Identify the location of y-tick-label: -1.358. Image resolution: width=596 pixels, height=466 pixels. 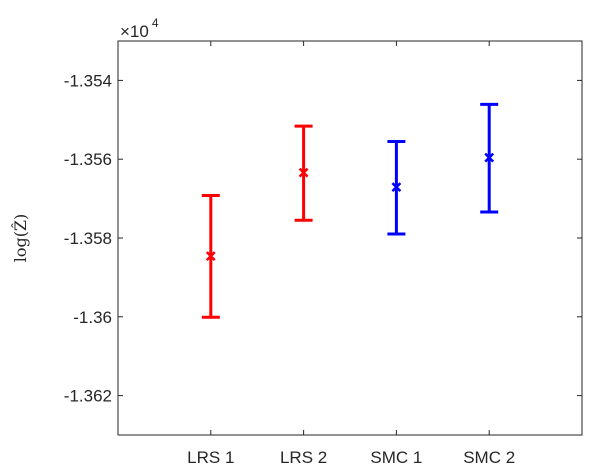
(88, 238).